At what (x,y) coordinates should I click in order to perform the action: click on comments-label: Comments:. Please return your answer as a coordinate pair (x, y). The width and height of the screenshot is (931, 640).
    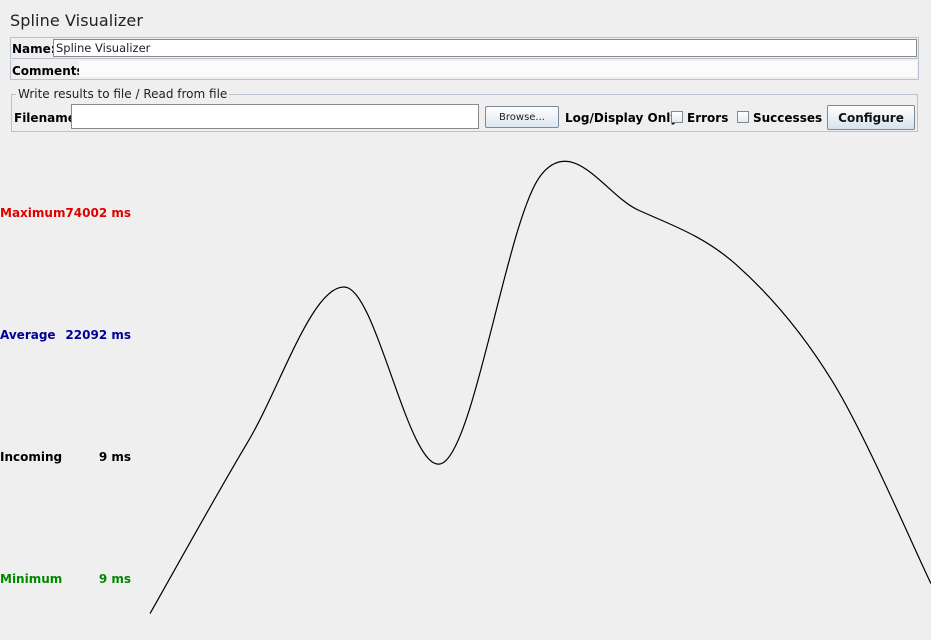
    Looking at the image, I should click on (50, 71).